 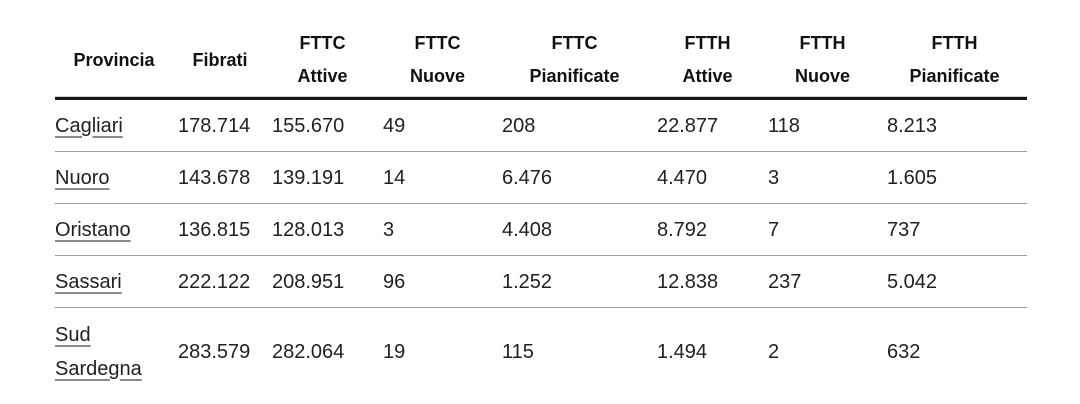 I want to click on column-header-fttc-nuove: FTTC Nuove, so click(x=437, y=54).